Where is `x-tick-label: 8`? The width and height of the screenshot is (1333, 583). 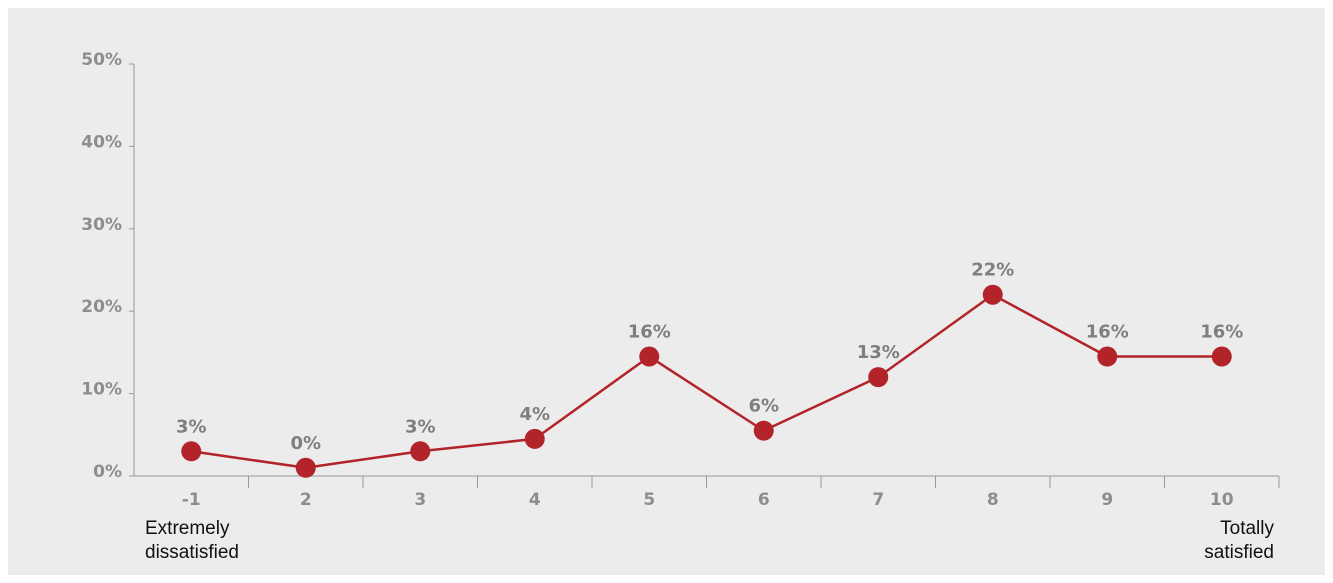 x-tick-label: 8 is located at coordinates (993, 500).